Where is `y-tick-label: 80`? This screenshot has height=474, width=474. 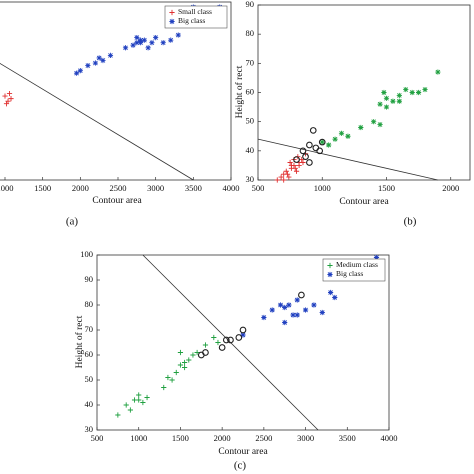 y-tick-label: 80 is located at coordinates (89, 304).